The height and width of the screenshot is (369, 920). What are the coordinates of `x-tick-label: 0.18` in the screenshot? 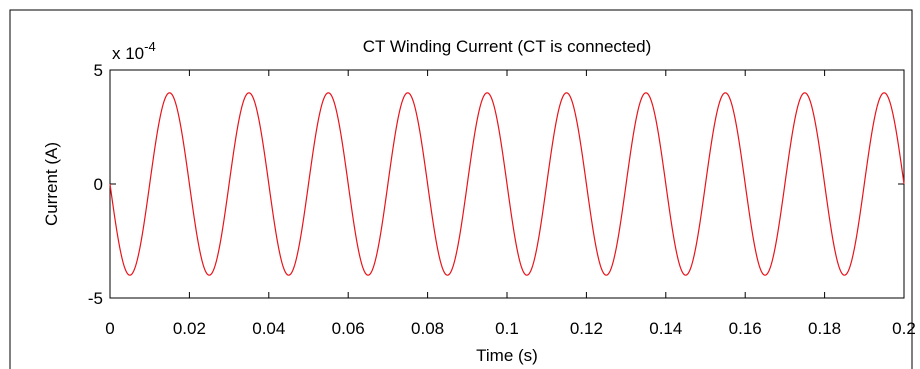 It's located at (824, 328).